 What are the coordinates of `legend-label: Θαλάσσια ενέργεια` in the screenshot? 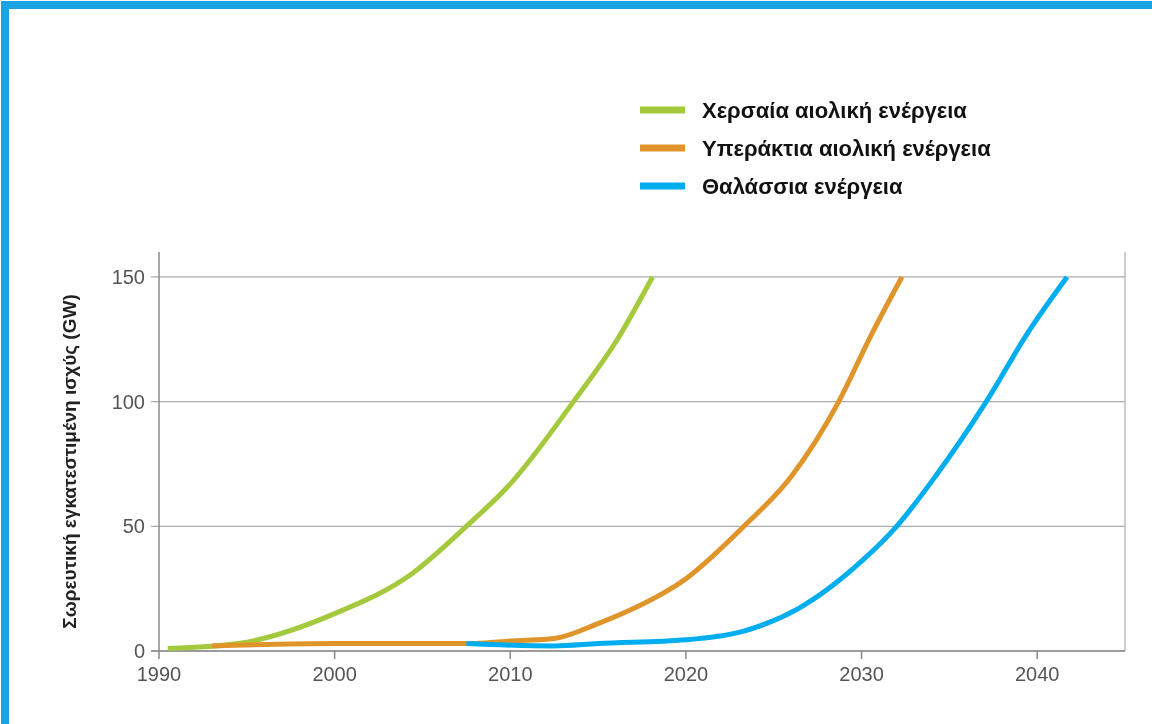 It's located at (802, 186).